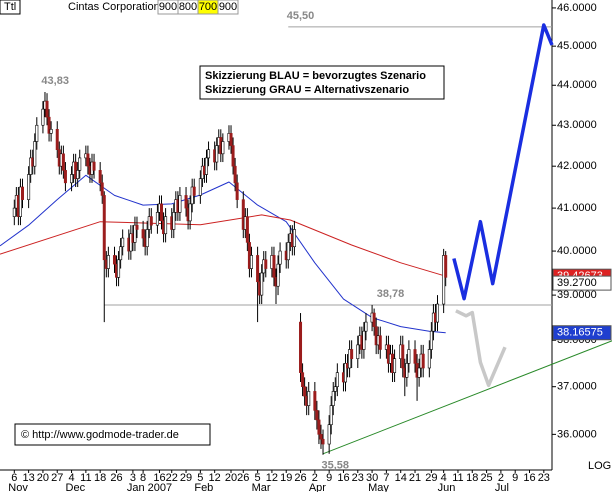 The width and height of the screenshot is (612, 492). What do you see at coordinates (114, 7) in the screenshot?
I see `chart-title: Cintas Corporation` at bounding box center [114, 7].